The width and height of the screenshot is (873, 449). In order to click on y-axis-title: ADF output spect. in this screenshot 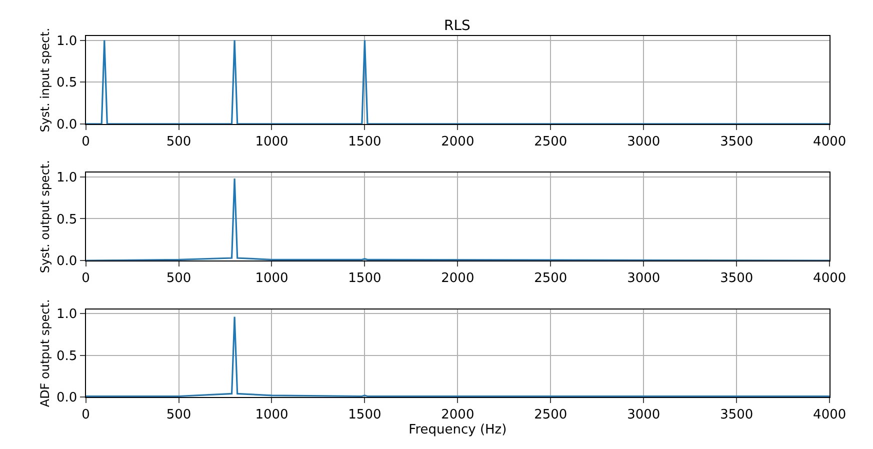, I will do `click(45, 353)`.